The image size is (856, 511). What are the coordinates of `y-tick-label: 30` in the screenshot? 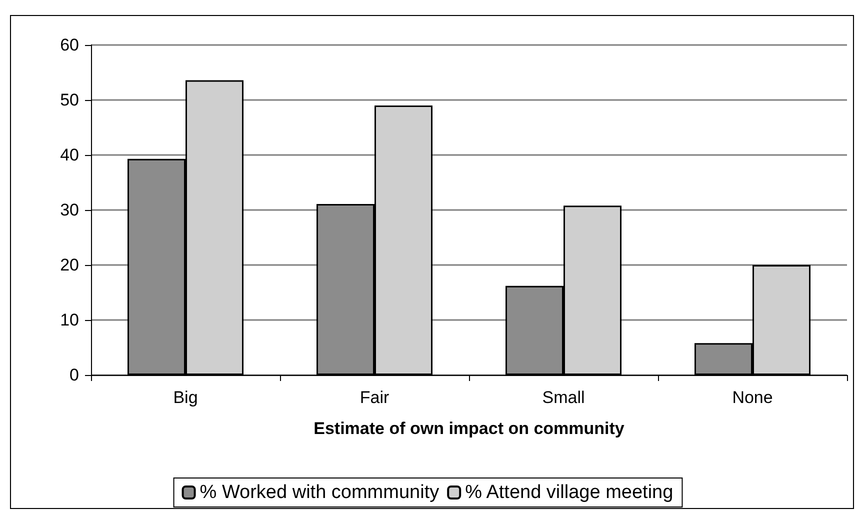 It's located at (69, 210).